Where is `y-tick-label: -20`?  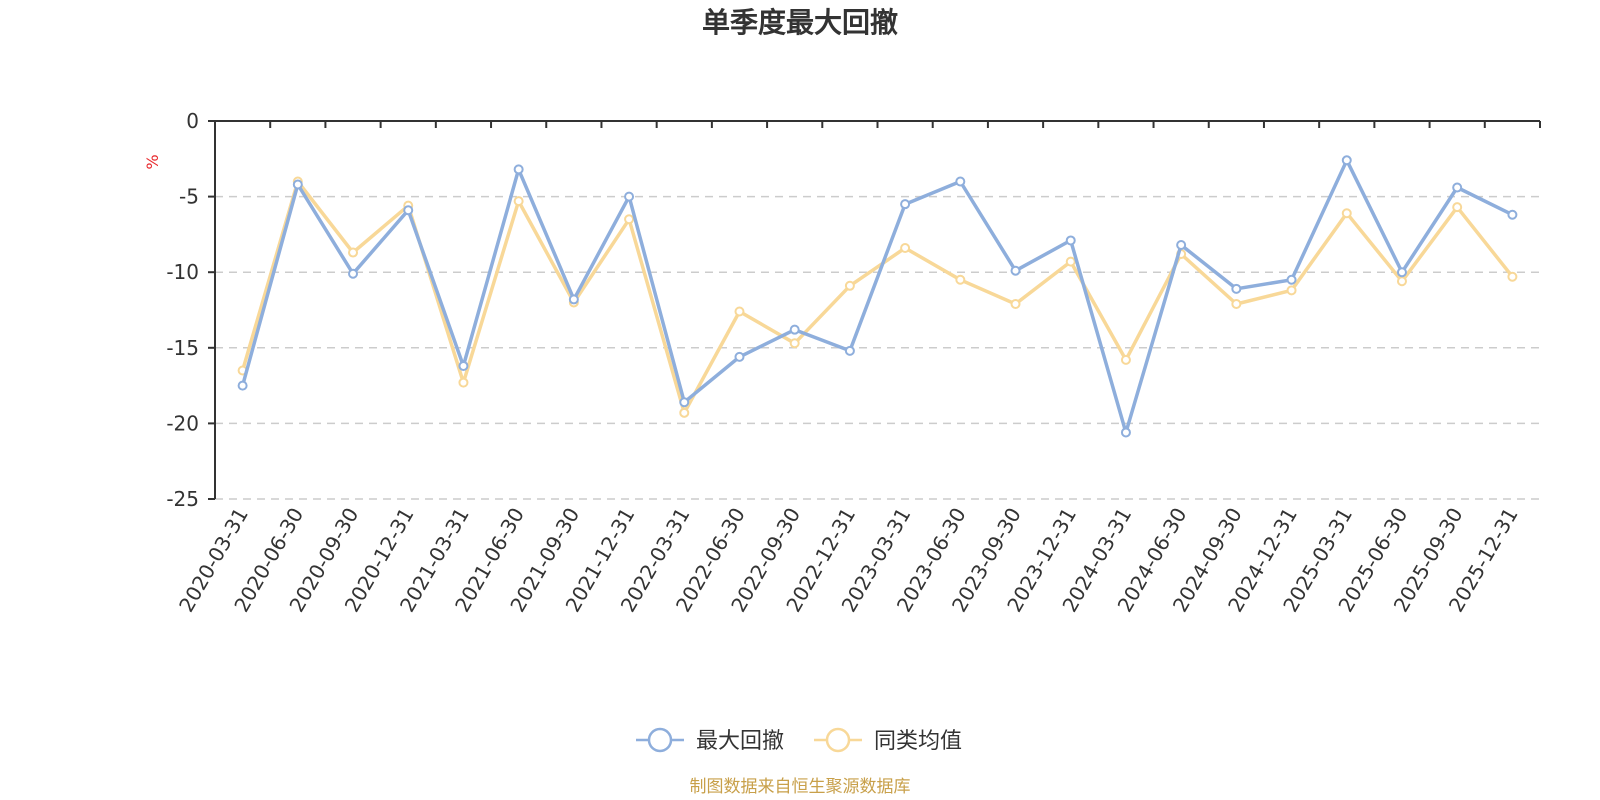
y-tick-label: -20 is located at coordinates (182, 423).